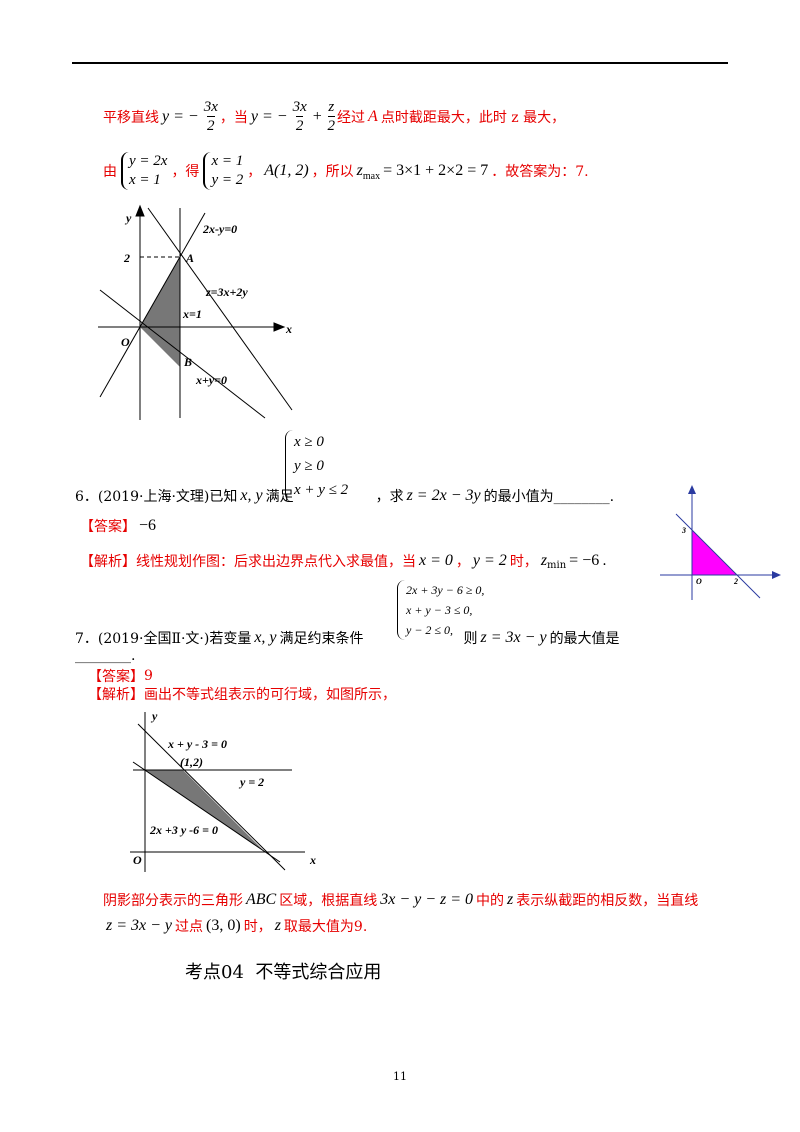  I want to click on text: ．故答案为：7., so click(540, 172).